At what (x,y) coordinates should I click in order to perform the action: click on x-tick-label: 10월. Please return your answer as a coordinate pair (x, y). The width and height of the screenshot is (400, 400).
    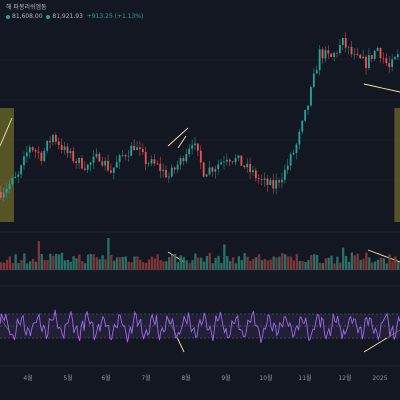
    Looking at the image, I should click on (265, 378).